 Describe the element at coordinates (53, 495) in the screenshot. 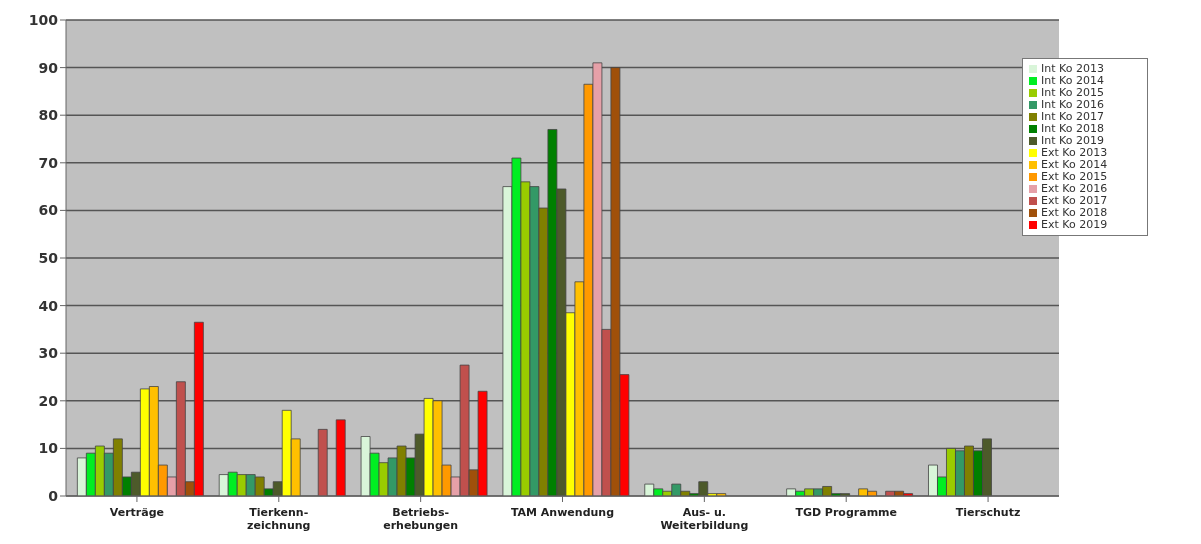

I see `y-tick-label: 0` at that location.